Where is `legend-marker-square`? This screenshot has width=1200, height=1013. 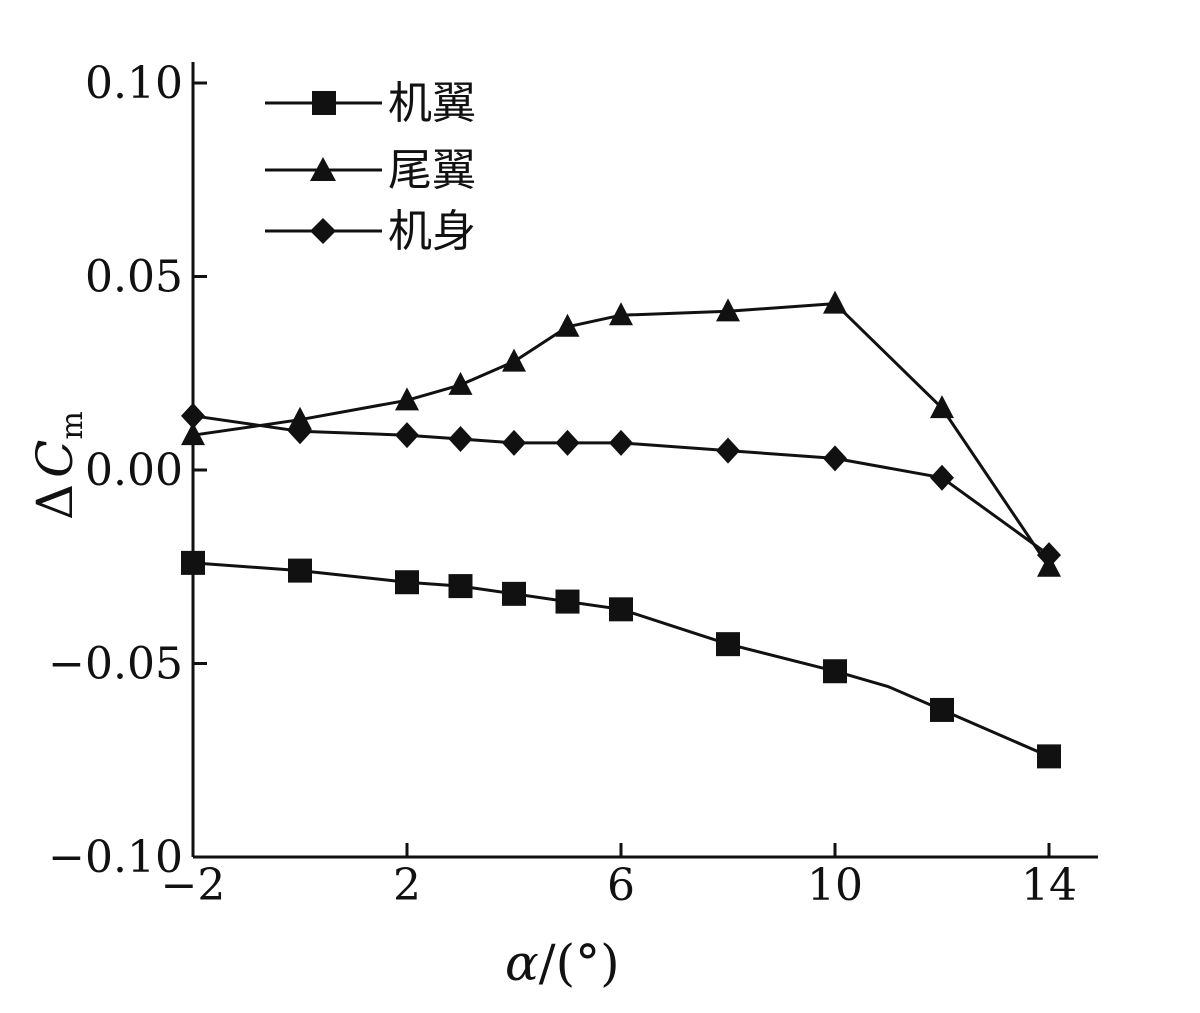 legend-marker-square is located at coordinates (324, 103).